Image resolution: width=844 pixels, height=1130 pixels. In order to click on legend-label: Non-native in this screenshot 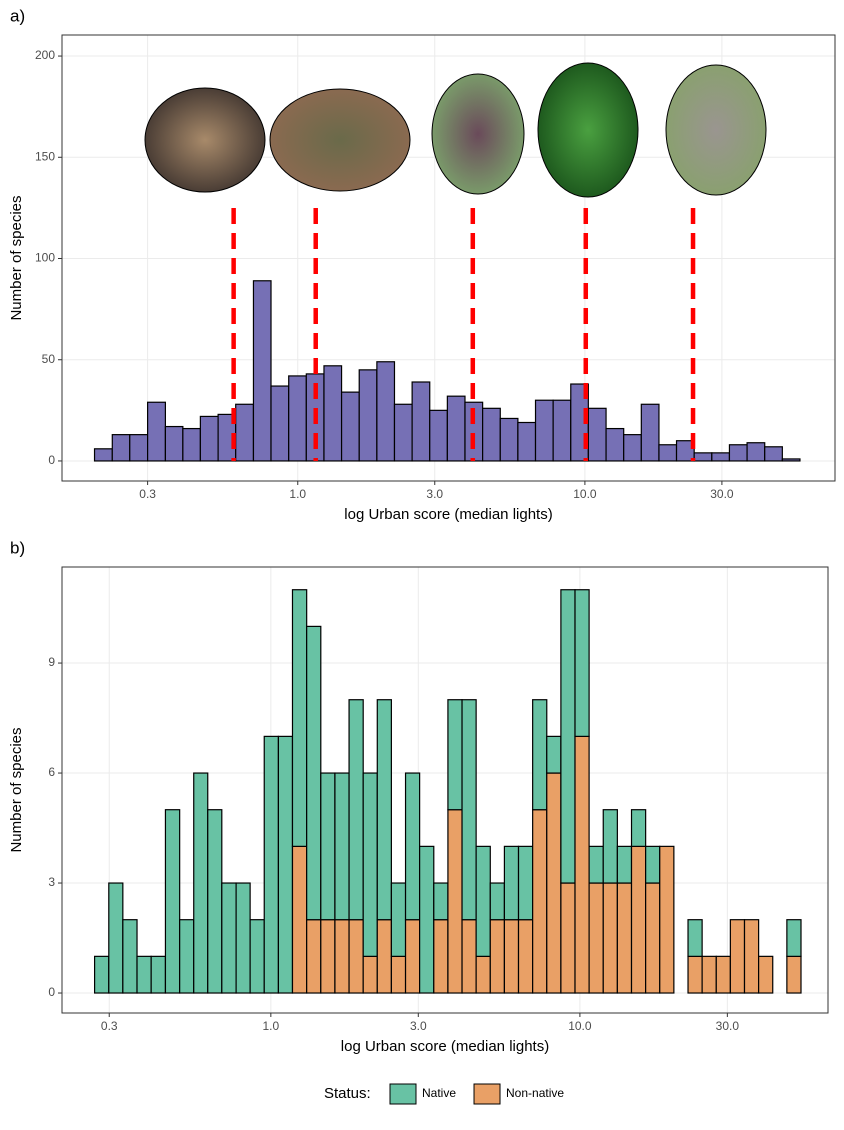, I will do `click(535, 1093)`.